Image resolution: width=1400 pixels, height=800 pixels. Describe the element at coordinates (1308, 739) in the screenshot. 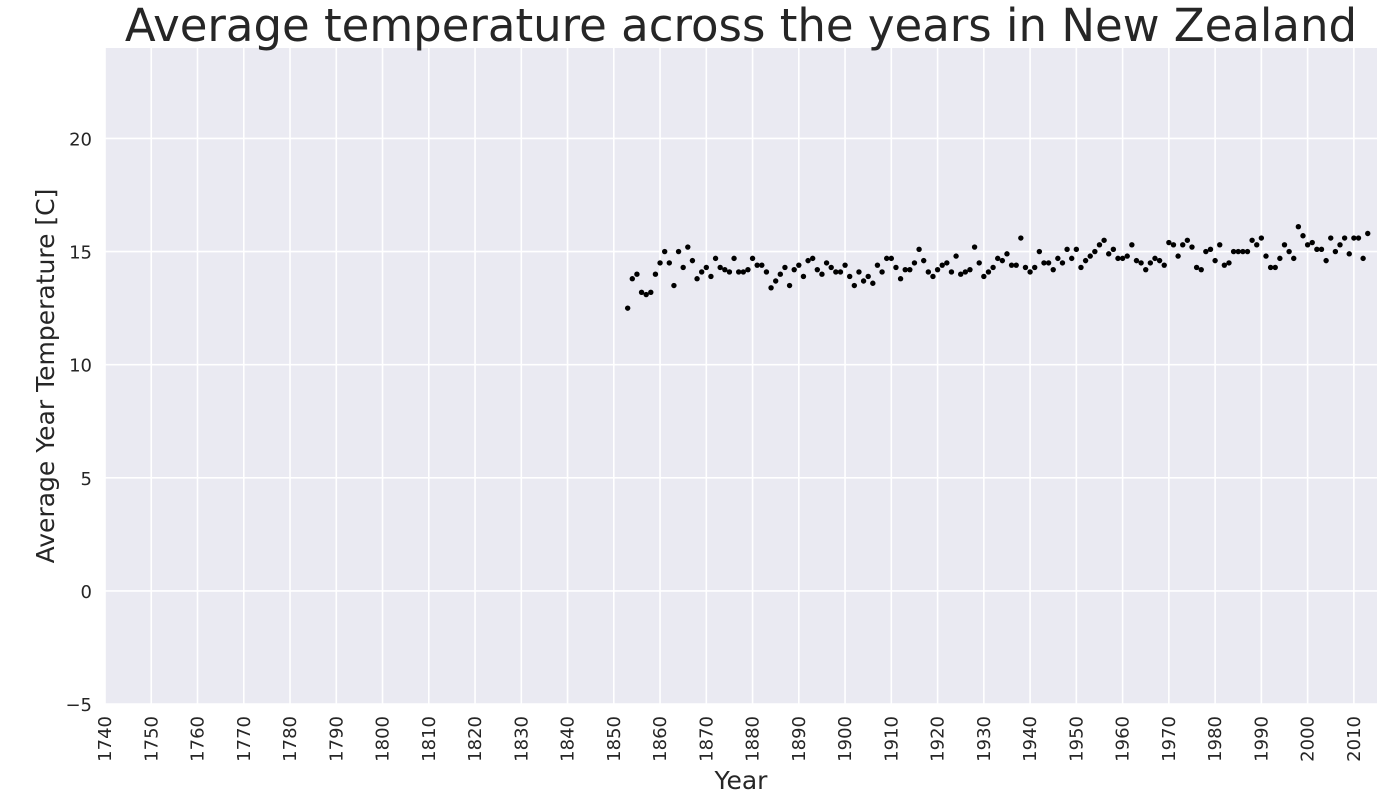

I see `x-tick-label: 2000` at that location.